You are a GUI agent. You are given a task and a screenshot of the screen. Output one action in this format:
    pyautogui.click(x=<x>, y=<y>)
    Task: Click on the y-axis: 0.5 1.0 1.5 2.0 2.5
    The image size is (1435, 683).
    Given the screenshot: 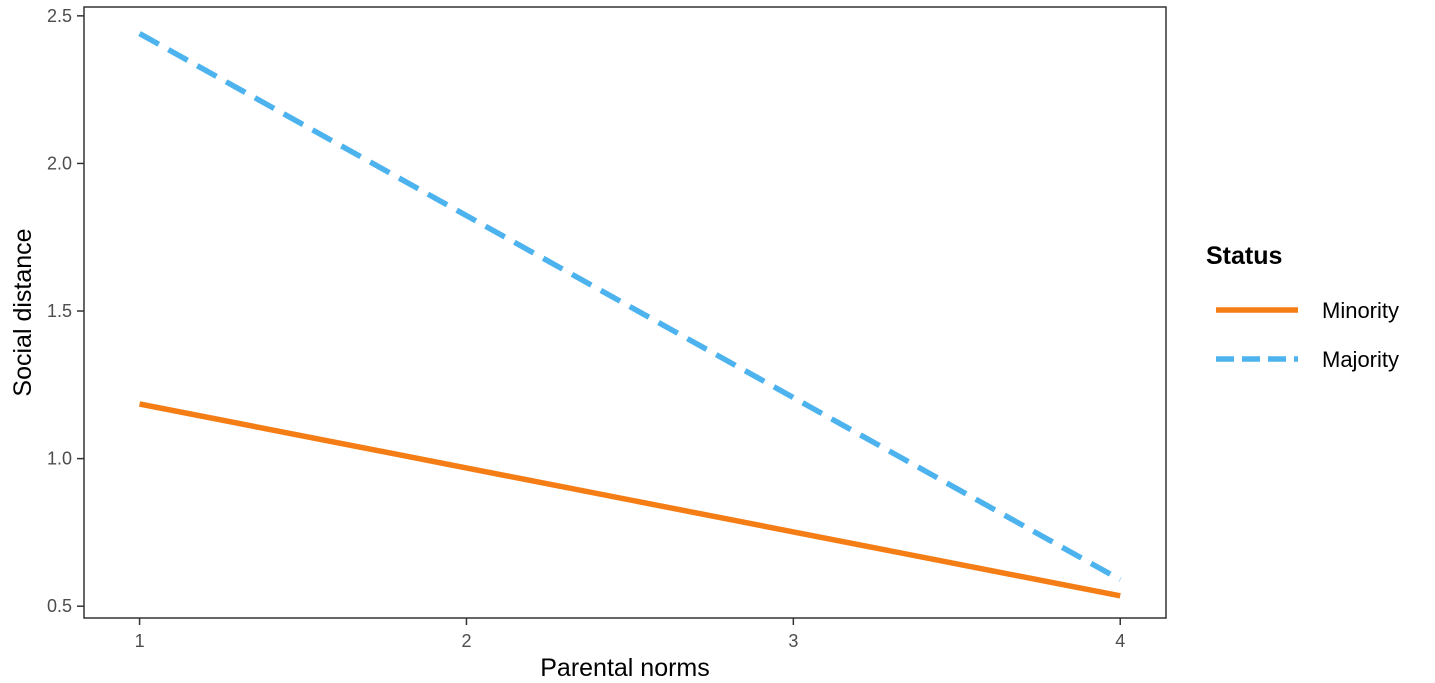 What is the action you would take?
    pyautogui.click(x=65, y=311)
    